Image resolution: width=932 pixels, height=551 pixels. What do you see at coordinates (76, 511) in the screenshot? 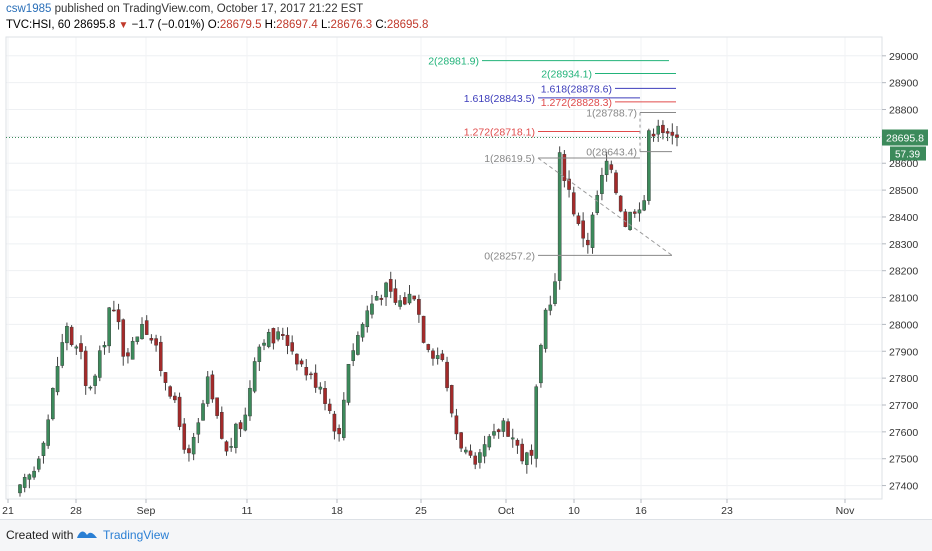
I see `x-tick-label: 28` at bounding box center [76, 511].